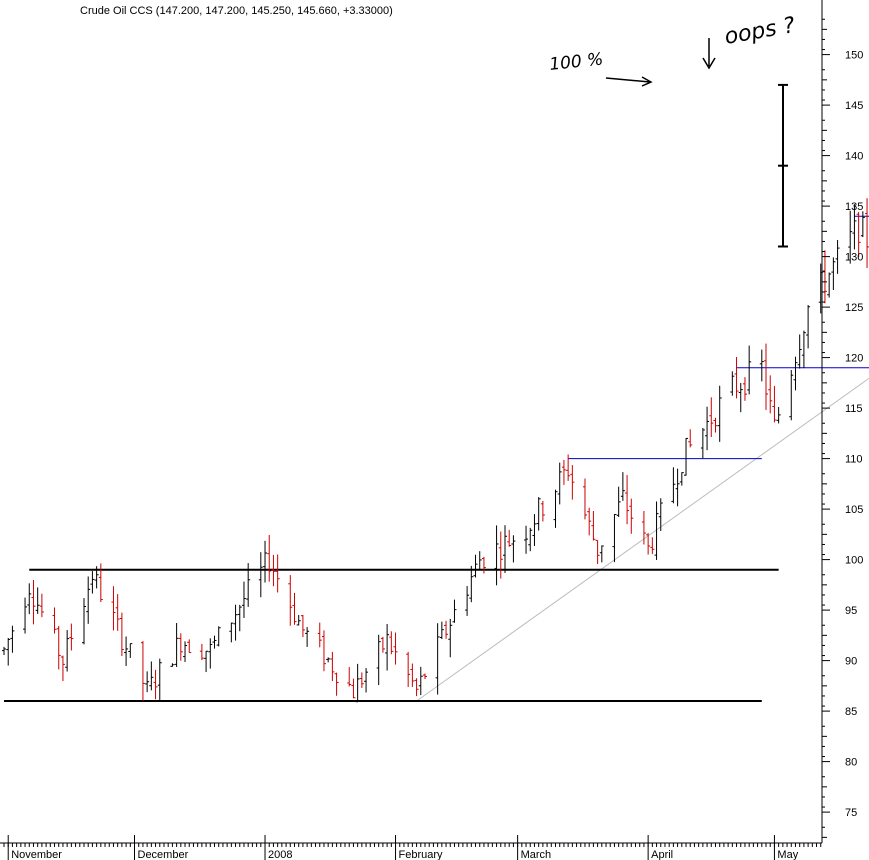  Describe the element at coordinates (854, 561) in the screenshot. I see `y-tick-label: 100` at that location.